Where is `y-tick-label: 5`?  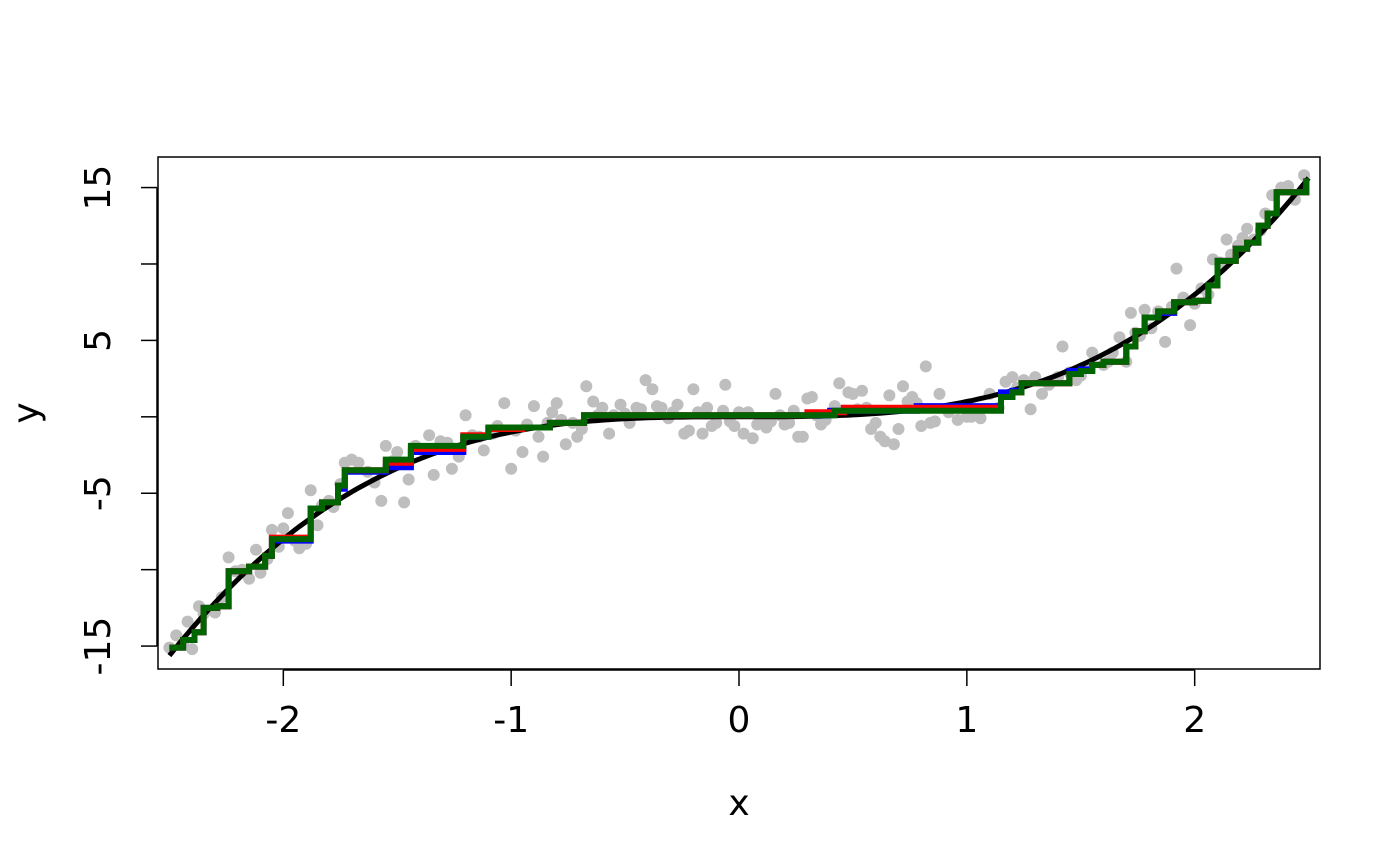
y-tick-label: 5 is located at coordinates (98, 340).